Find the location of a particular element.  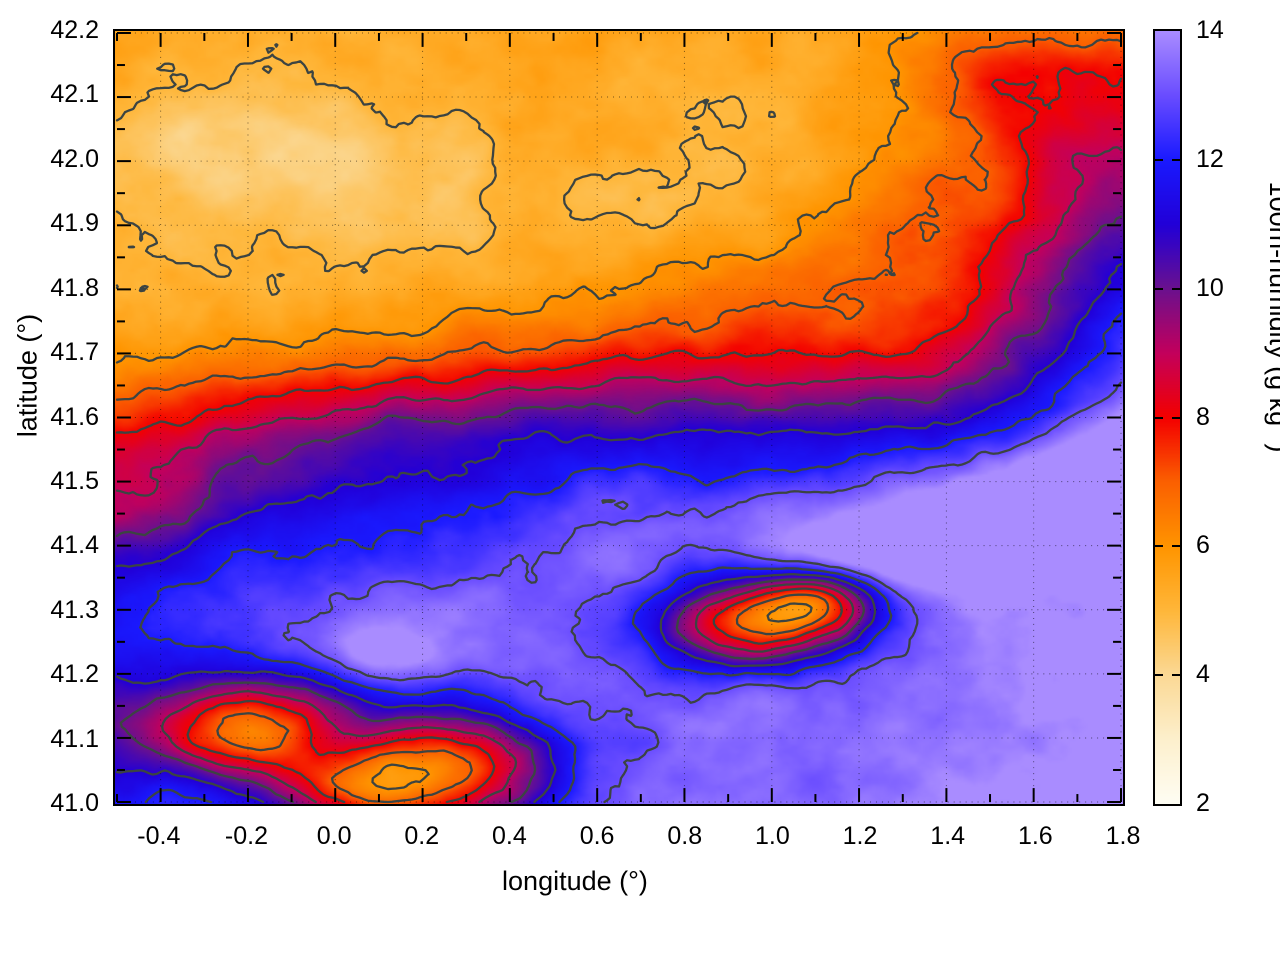

colorbar-title: 100m-humidity (g kg-1) is located at coordinates (1271, 317).